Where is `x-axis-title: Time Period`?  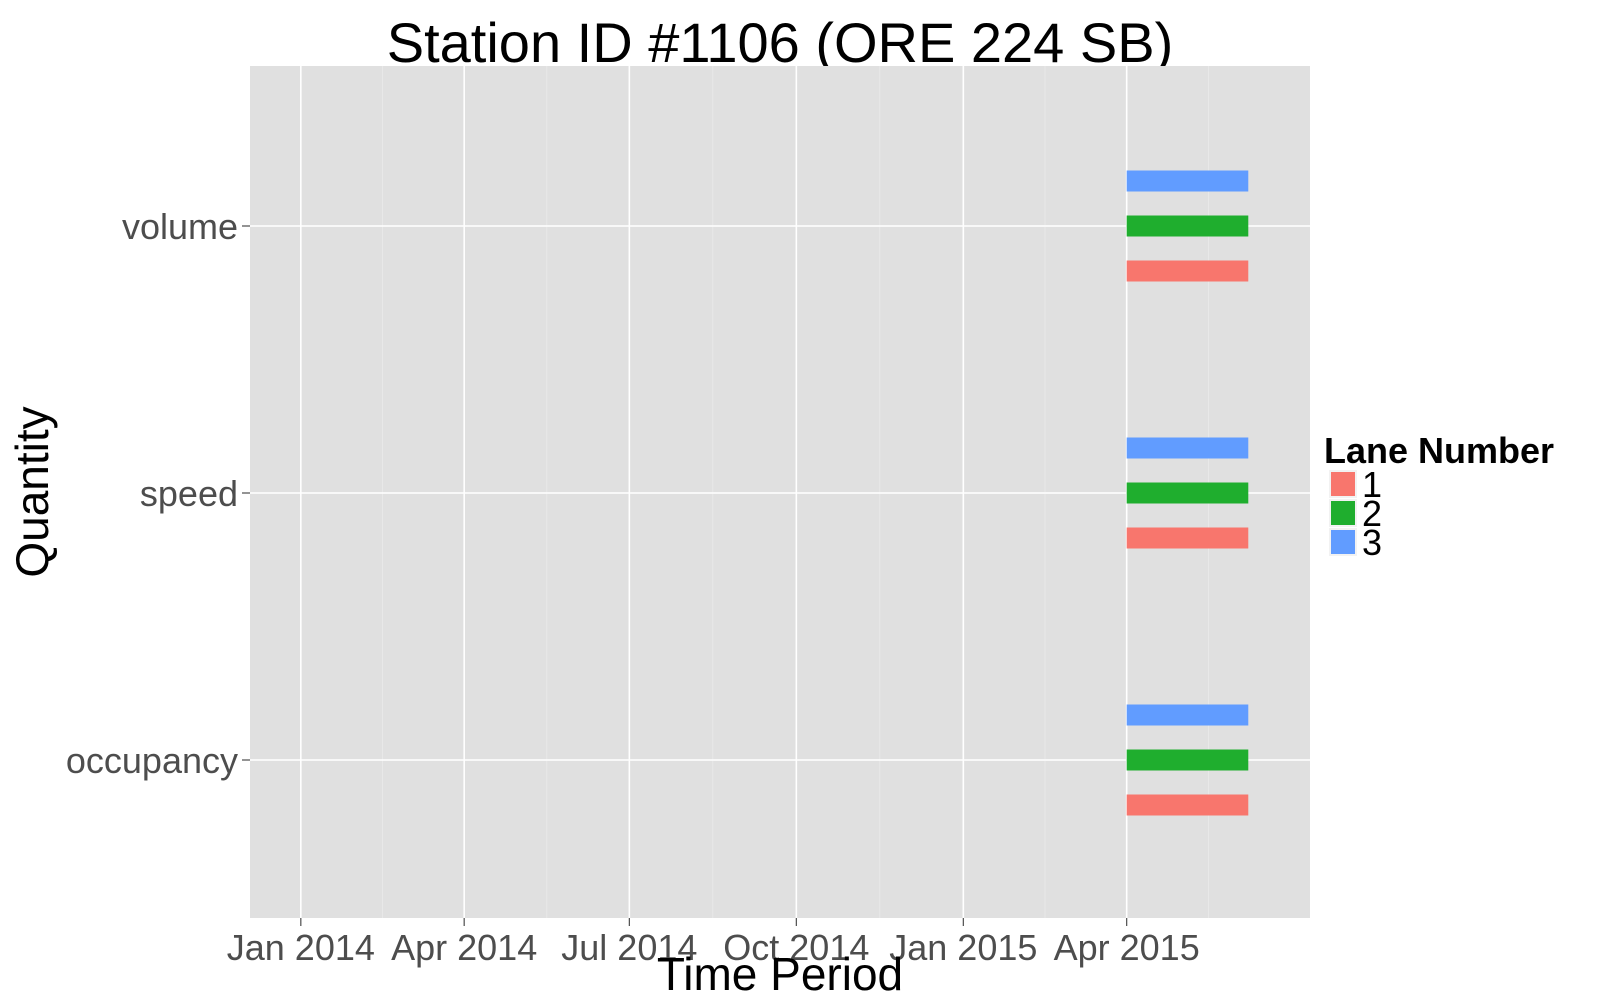 x-axis-title: Time Period is located at coordinates (780, 974).